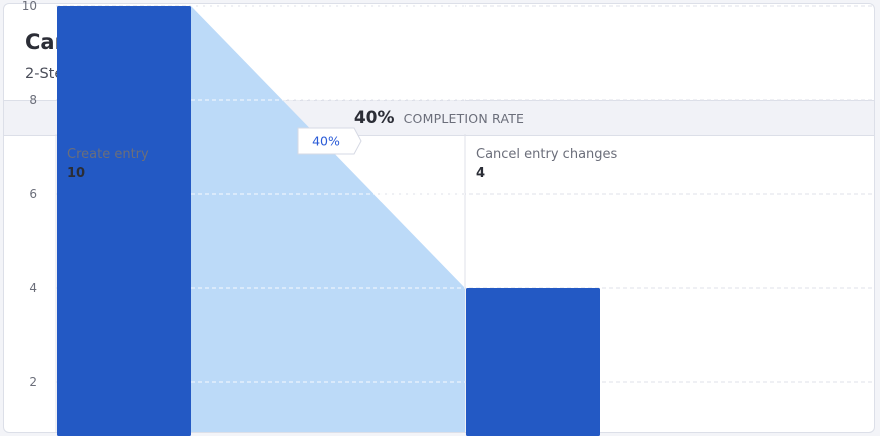 The width and height of the screenshot is (880, 436). I want to click on completion-rate-value: 40%, so click(374, 118).